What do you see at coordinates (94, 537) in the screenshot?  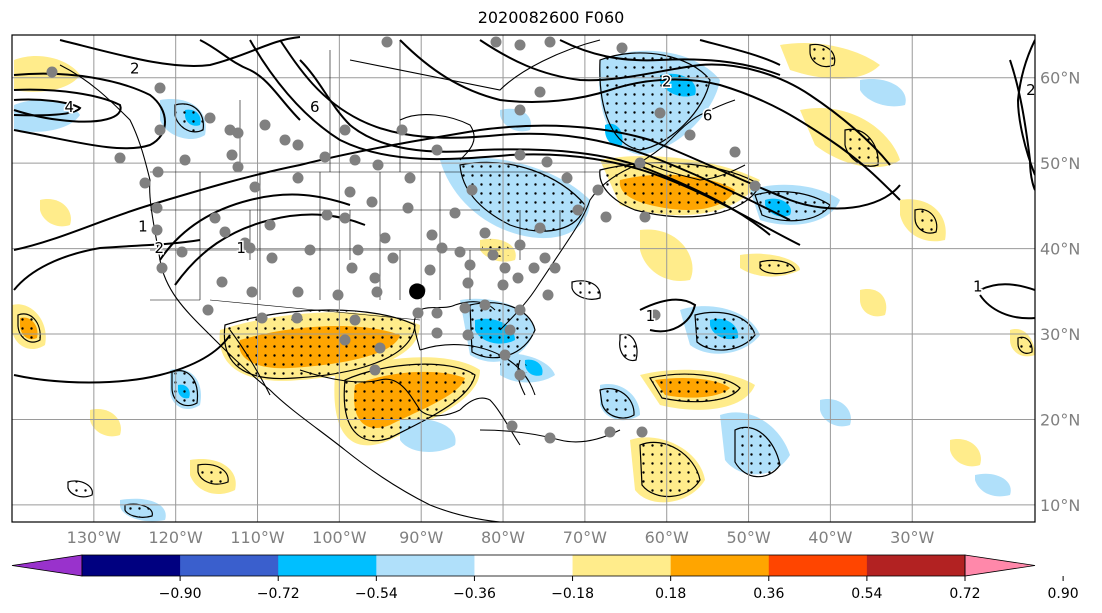 I see `lon-tick-label: 130°W` at bounding box center [94, 537].